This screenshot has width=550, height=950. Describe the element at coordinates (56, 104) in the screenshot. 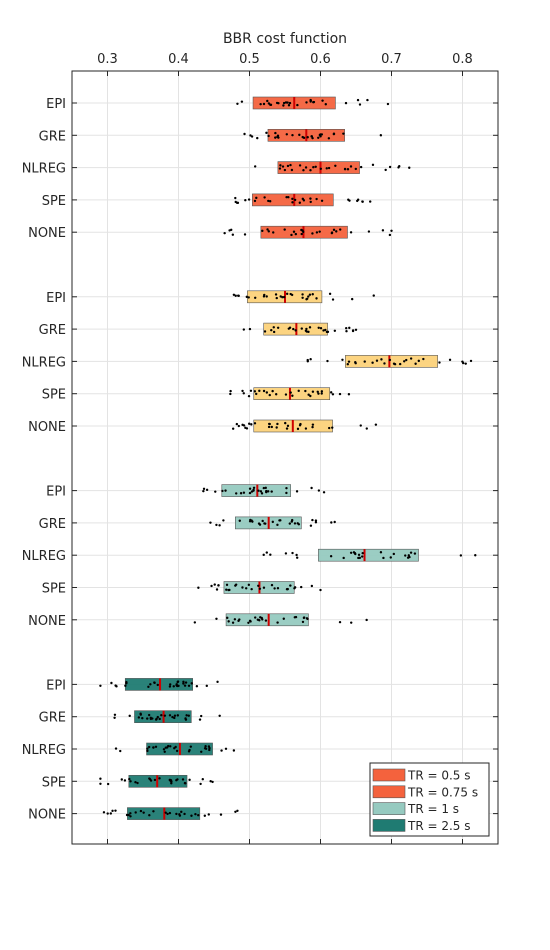

I see `y-tick-label: EPI` at that location.